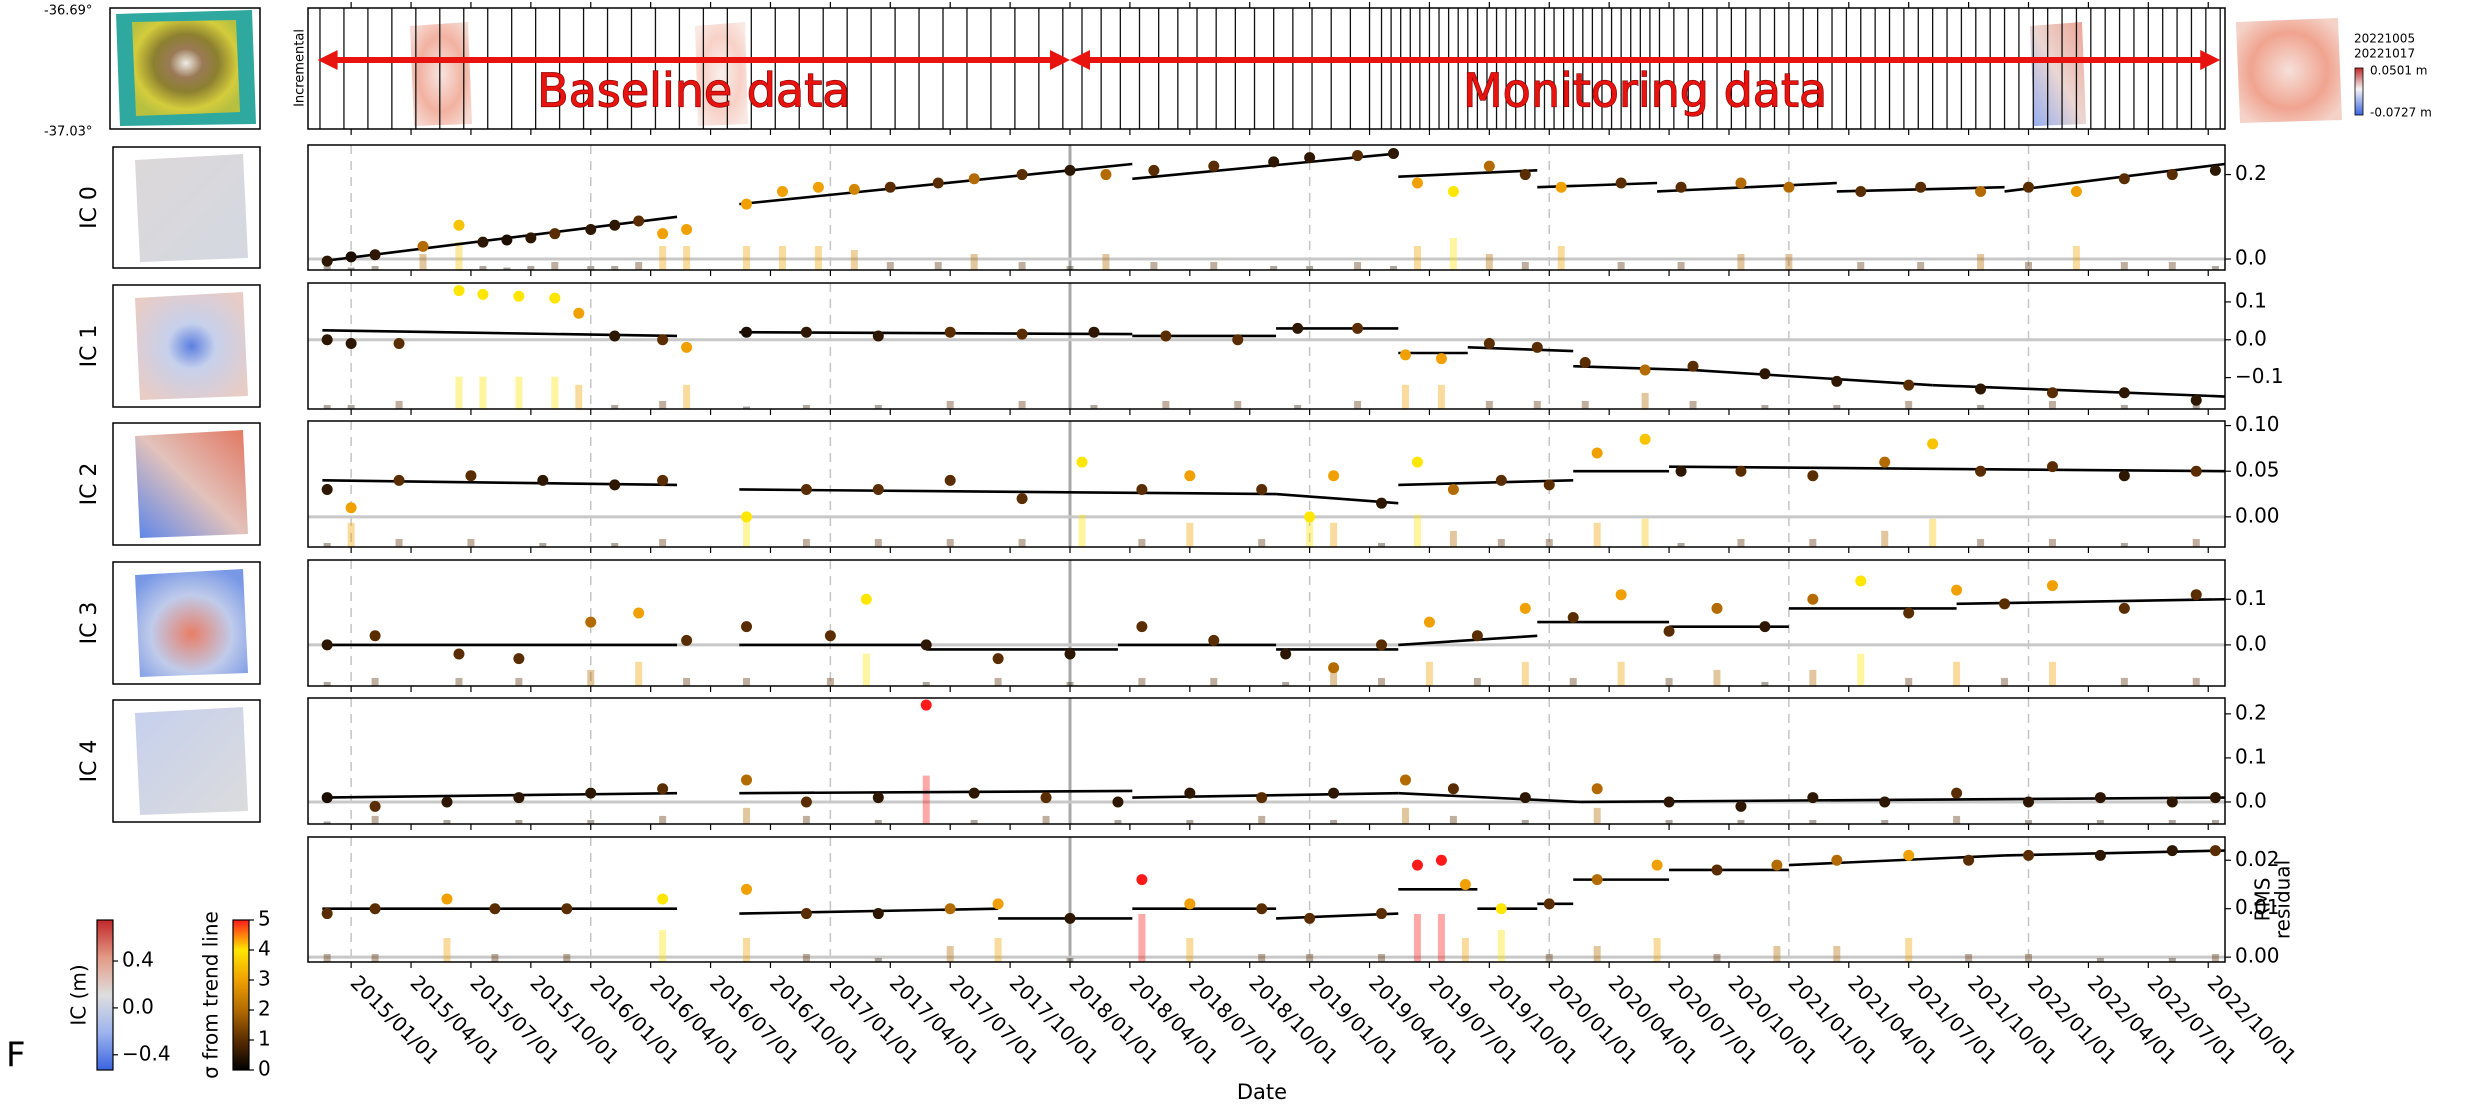 The image size is (2466, 1105). What do you see at coordinates (327, 60) in the screenshot?
I see `arrow-head` at bounding box center [327, 60].